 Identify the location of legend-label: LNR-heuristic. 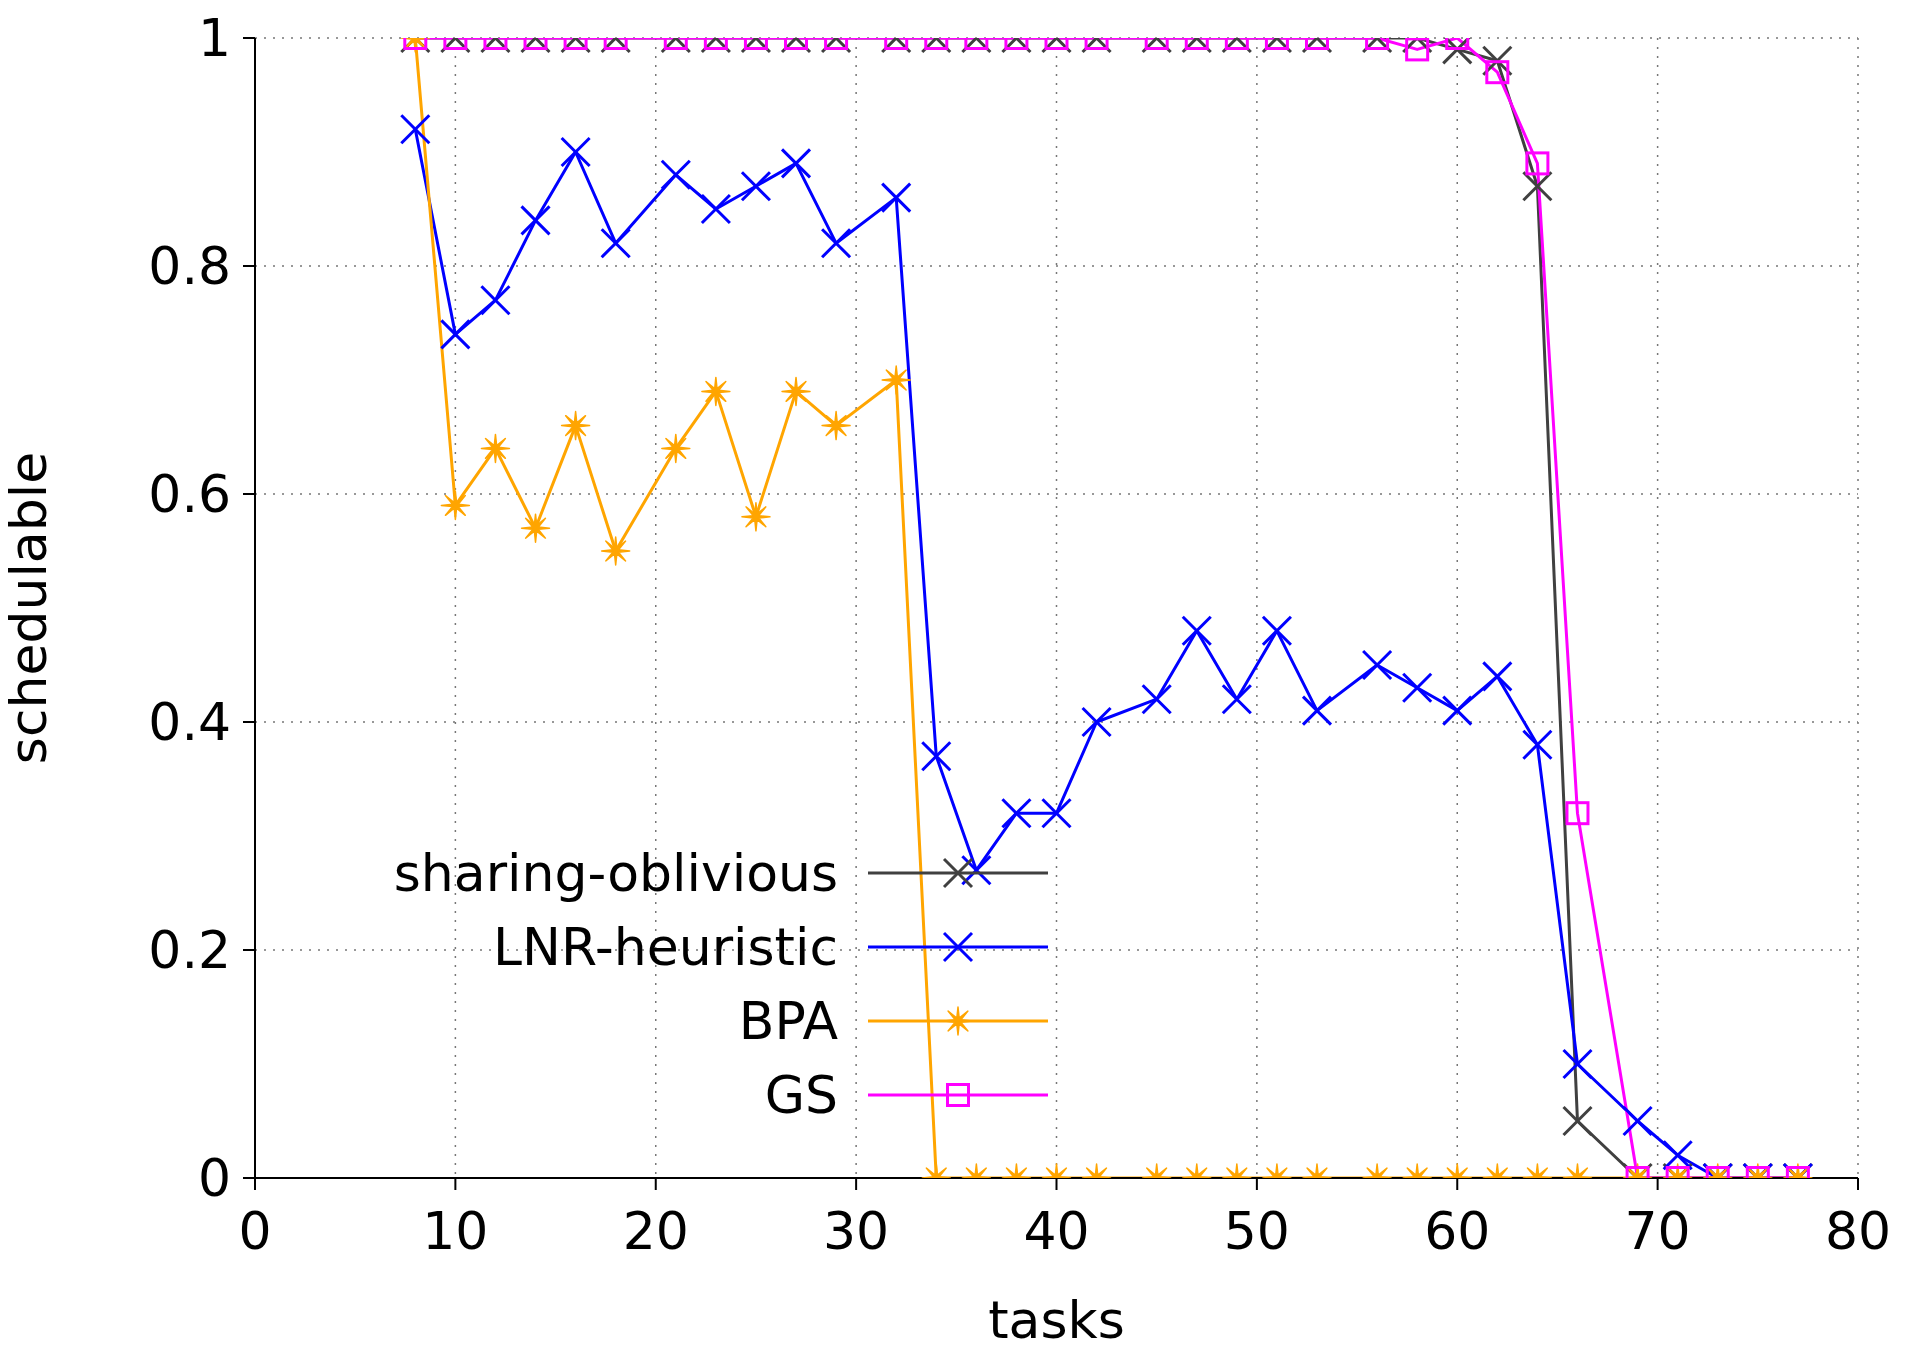
(665, 947).